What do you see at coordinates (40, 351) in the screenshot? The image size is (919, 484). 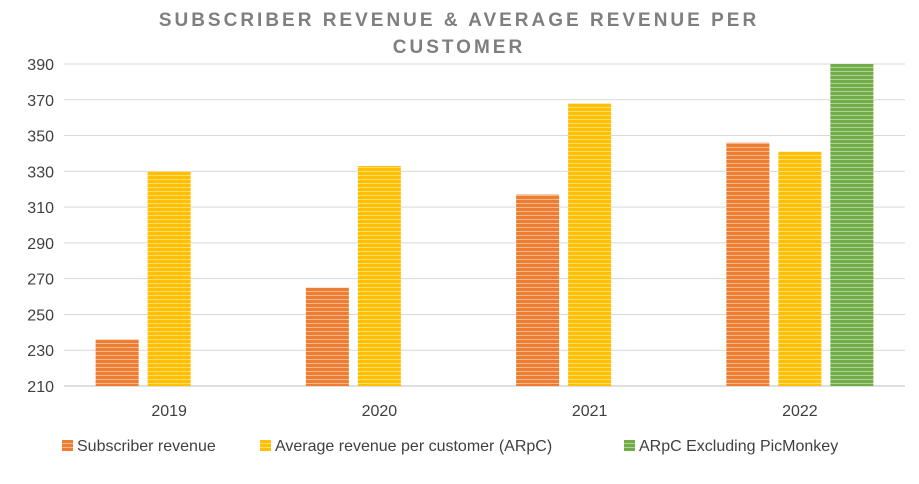 I see `y-tick-label-230: 230` at bounding box center [40, 351].